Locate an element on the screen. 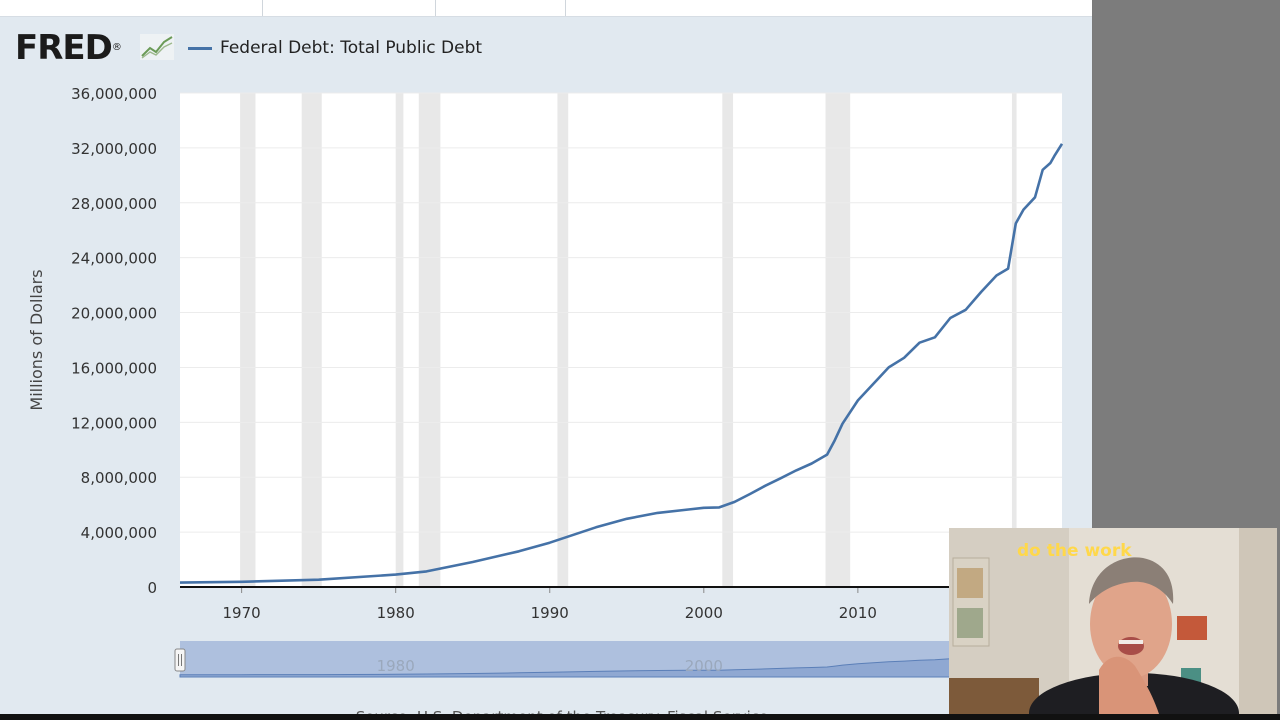  chart-legend: Federal Debt: Total Public Debt is located at coordinates (335, 48).